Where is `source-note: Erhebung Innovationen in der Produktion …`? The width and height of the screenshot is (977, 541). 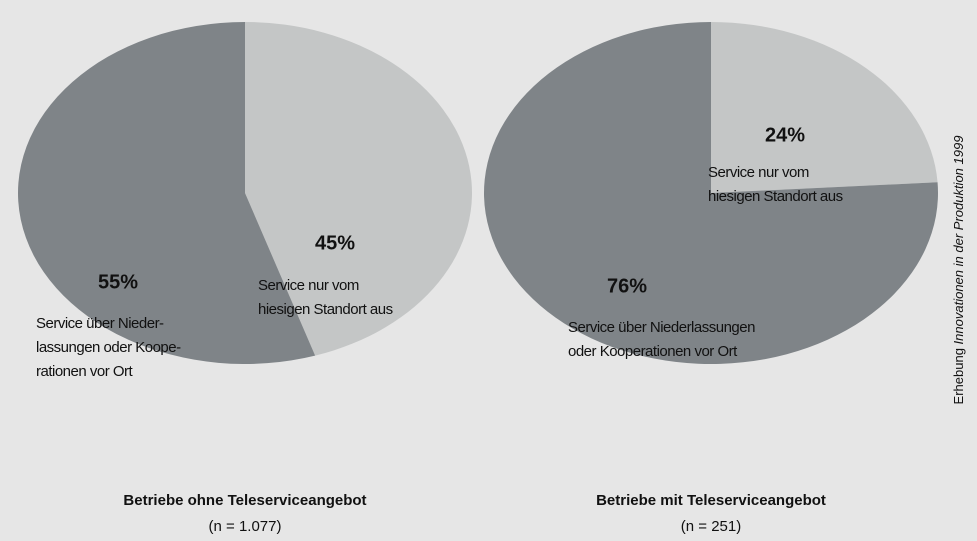 source-note: Erhebung Innovationen in der Produktion … is located at coordinates (958, 270).